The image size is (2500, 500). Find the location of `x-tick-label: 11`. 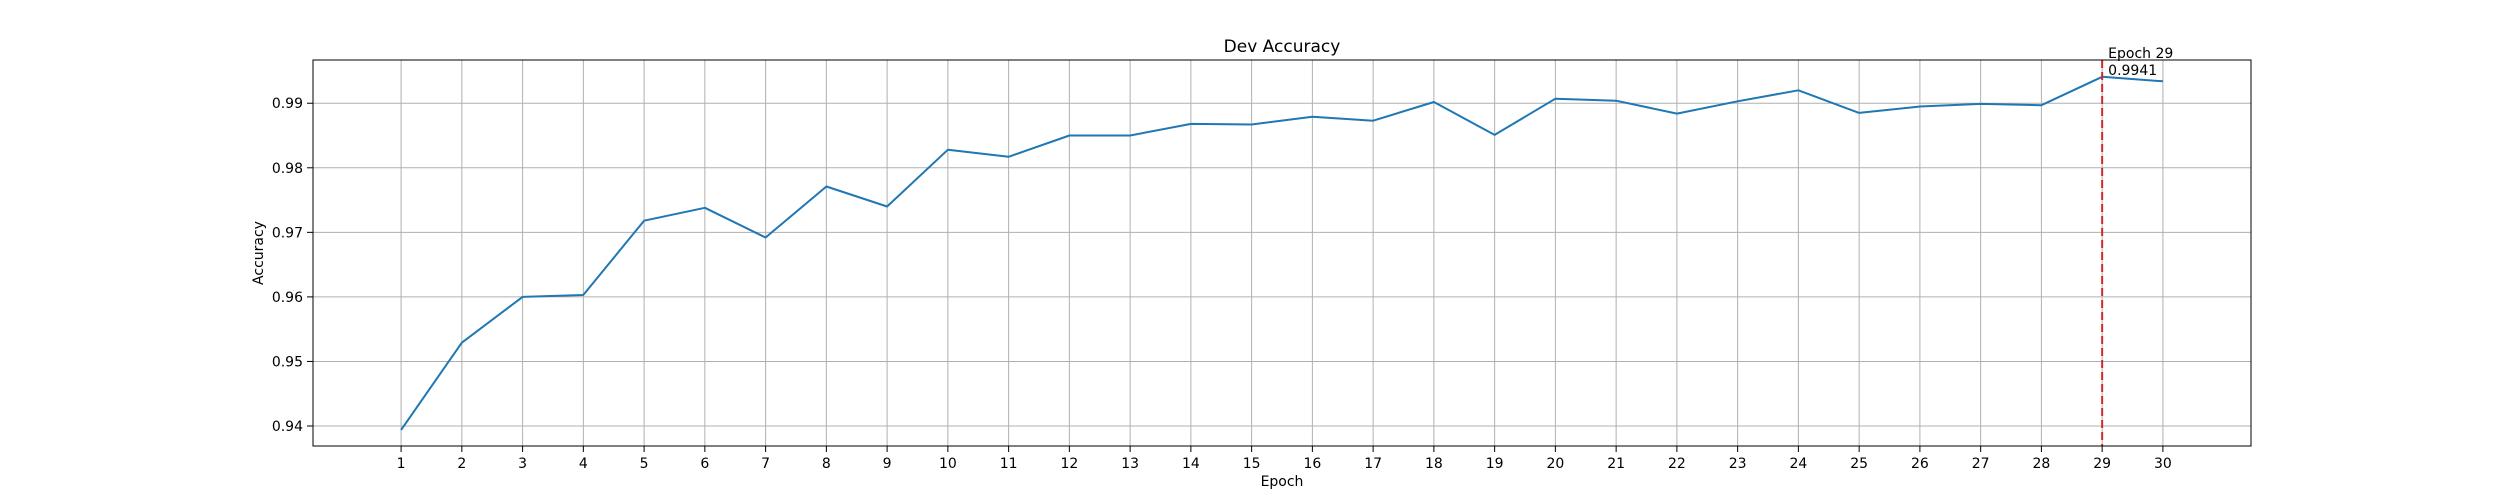

x-tick-label: 11 is located at coordinates (1009, 464).